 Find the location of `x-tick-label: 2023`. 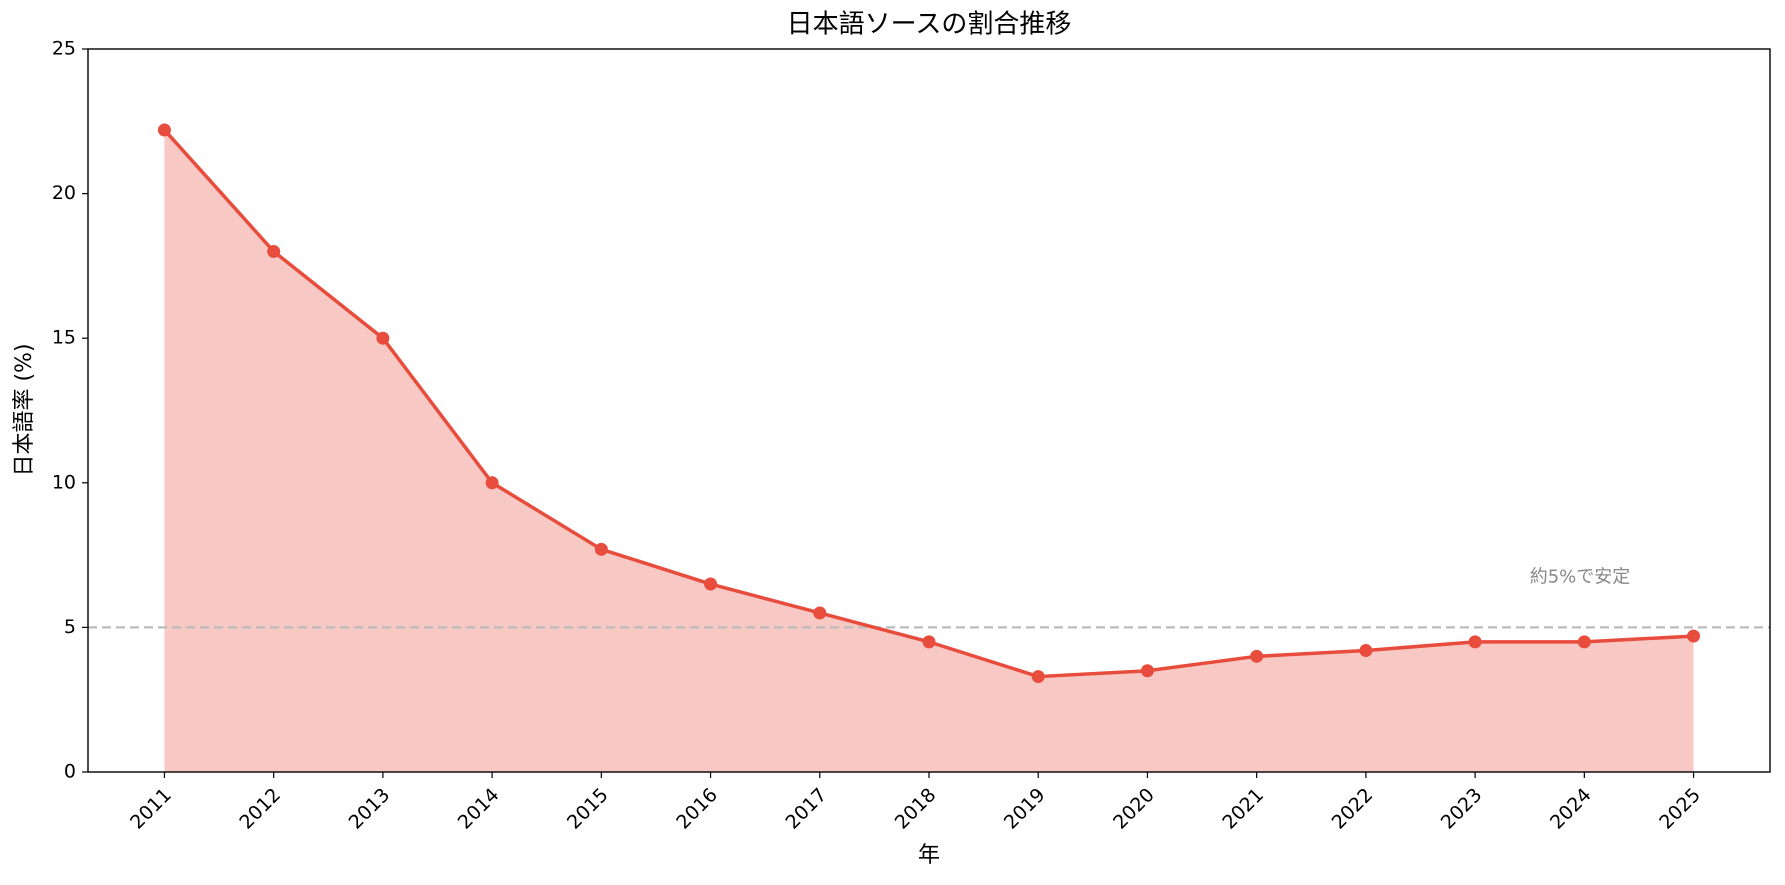

x-tick-label: 2023 is located at coordinates (1462, 809).